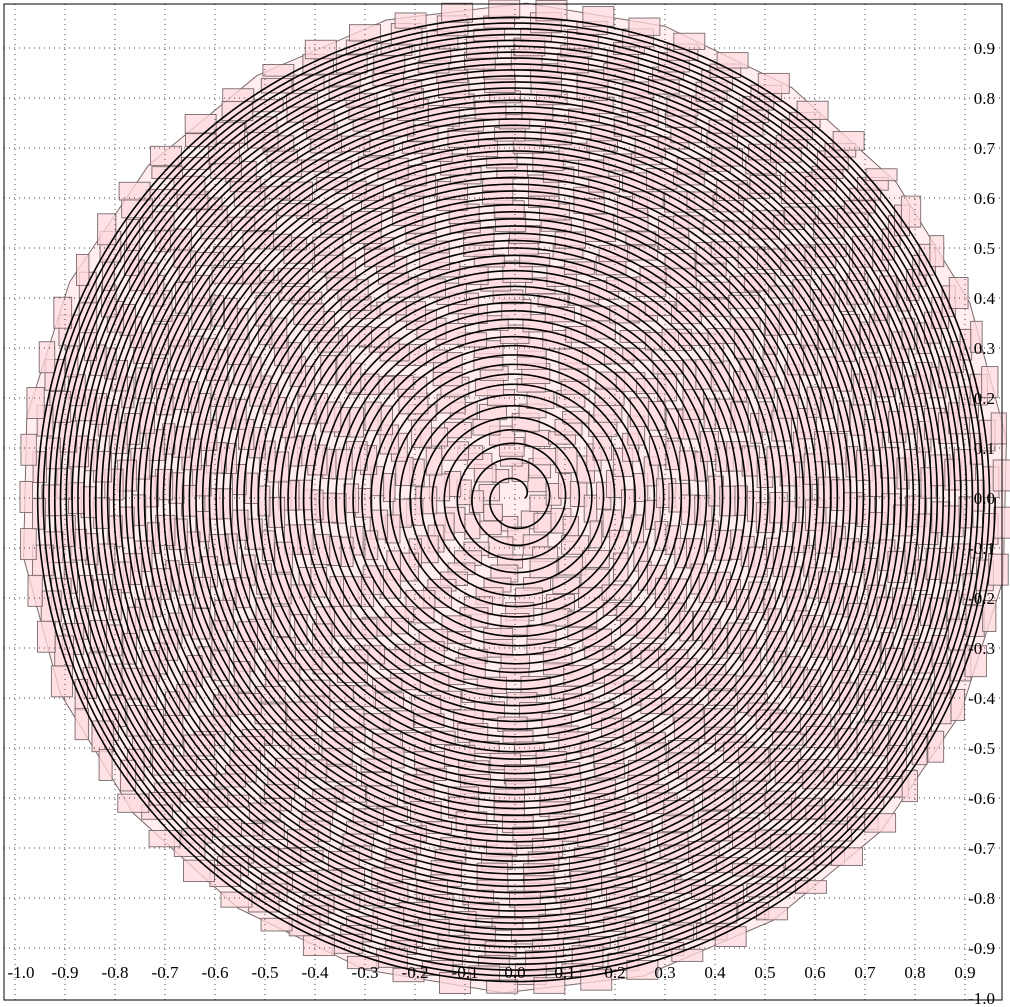 Image resolution: width=1010 pixels, height=1007 pixels. What do you see at coordinates (984, 98) in the screenshot?
I see `y-tick-label: 0.8` at bounding box center [984, 98].